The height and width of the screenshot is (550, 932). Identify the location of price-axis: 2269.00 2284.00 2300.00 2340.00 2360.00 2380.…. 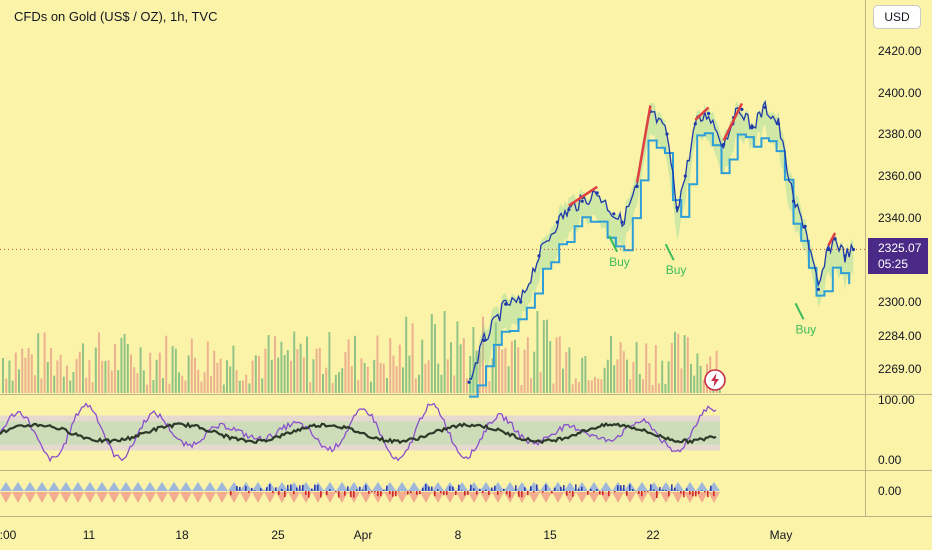
(900, 271).